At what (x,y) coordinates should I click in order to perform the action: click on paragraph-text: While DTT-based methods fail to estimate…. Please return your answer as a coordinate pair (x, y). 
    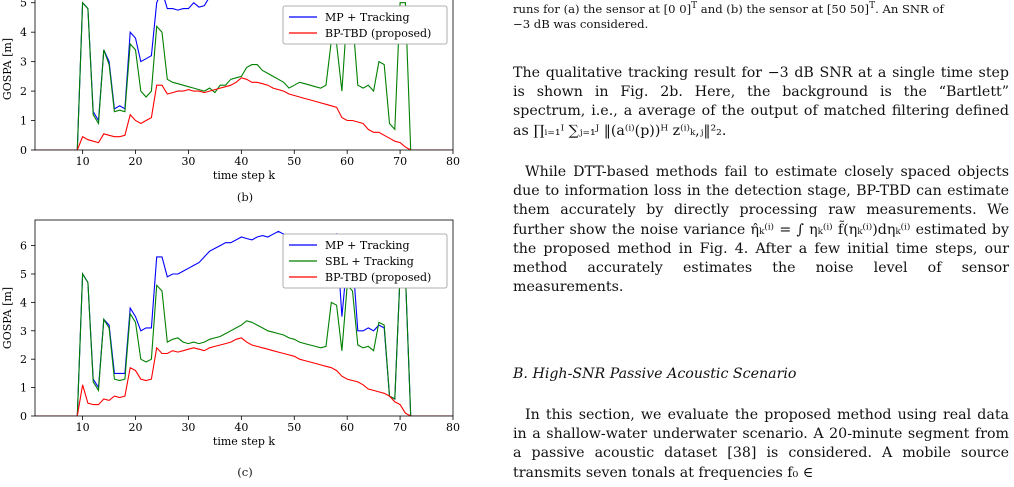
    Looking at the image, I should click on (761, 201).